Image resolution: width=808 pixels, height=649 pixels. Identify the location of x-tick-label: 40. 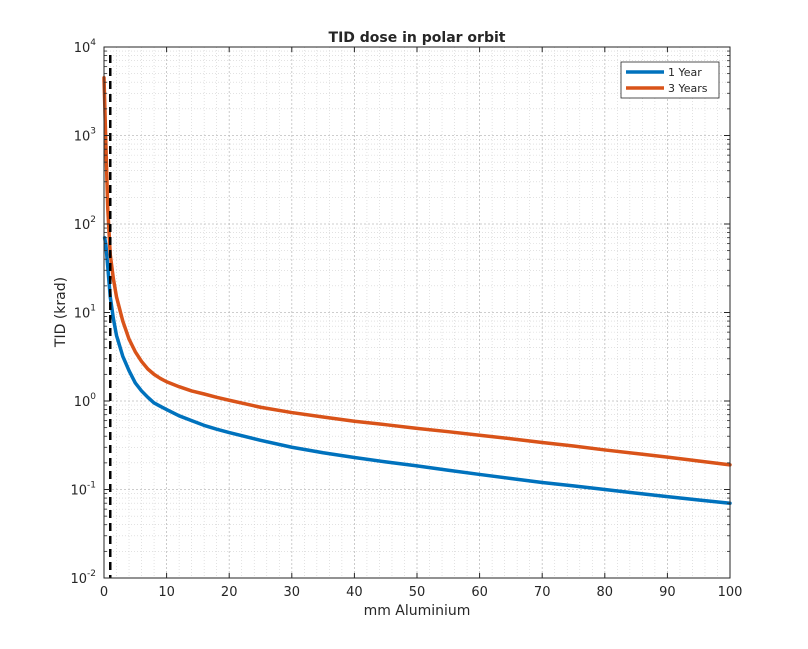
(354, 592).